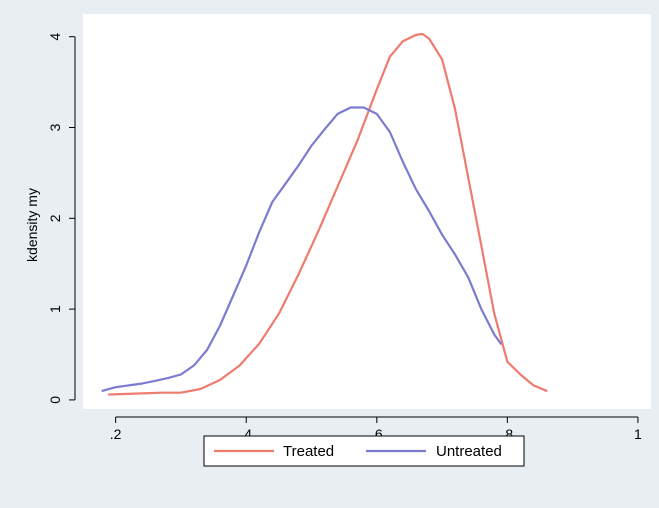  Describe the element at coordinates (308, 451) in the screenshot. I see `legend-label-treated: Treated` at that location.